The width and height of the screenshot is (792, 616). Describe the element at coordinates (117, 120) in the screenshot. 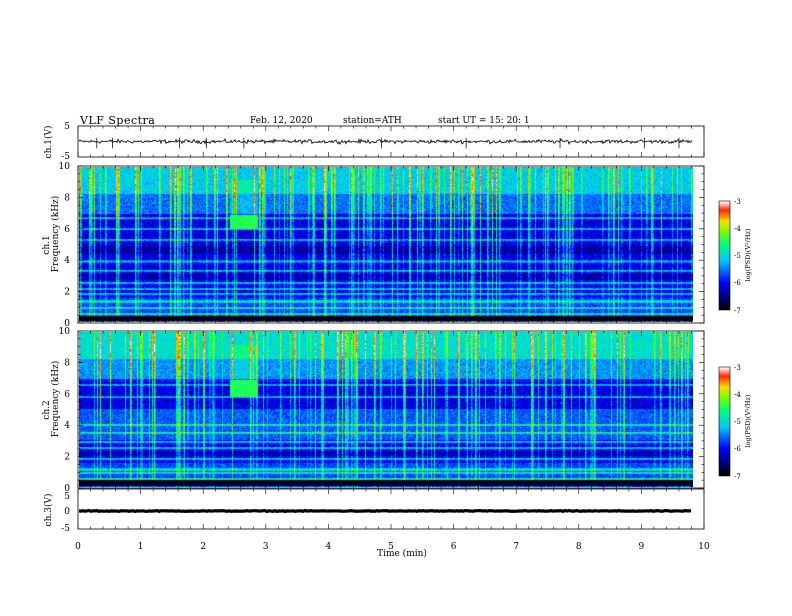

I see `figure-title: VLF Spectra` at that location.